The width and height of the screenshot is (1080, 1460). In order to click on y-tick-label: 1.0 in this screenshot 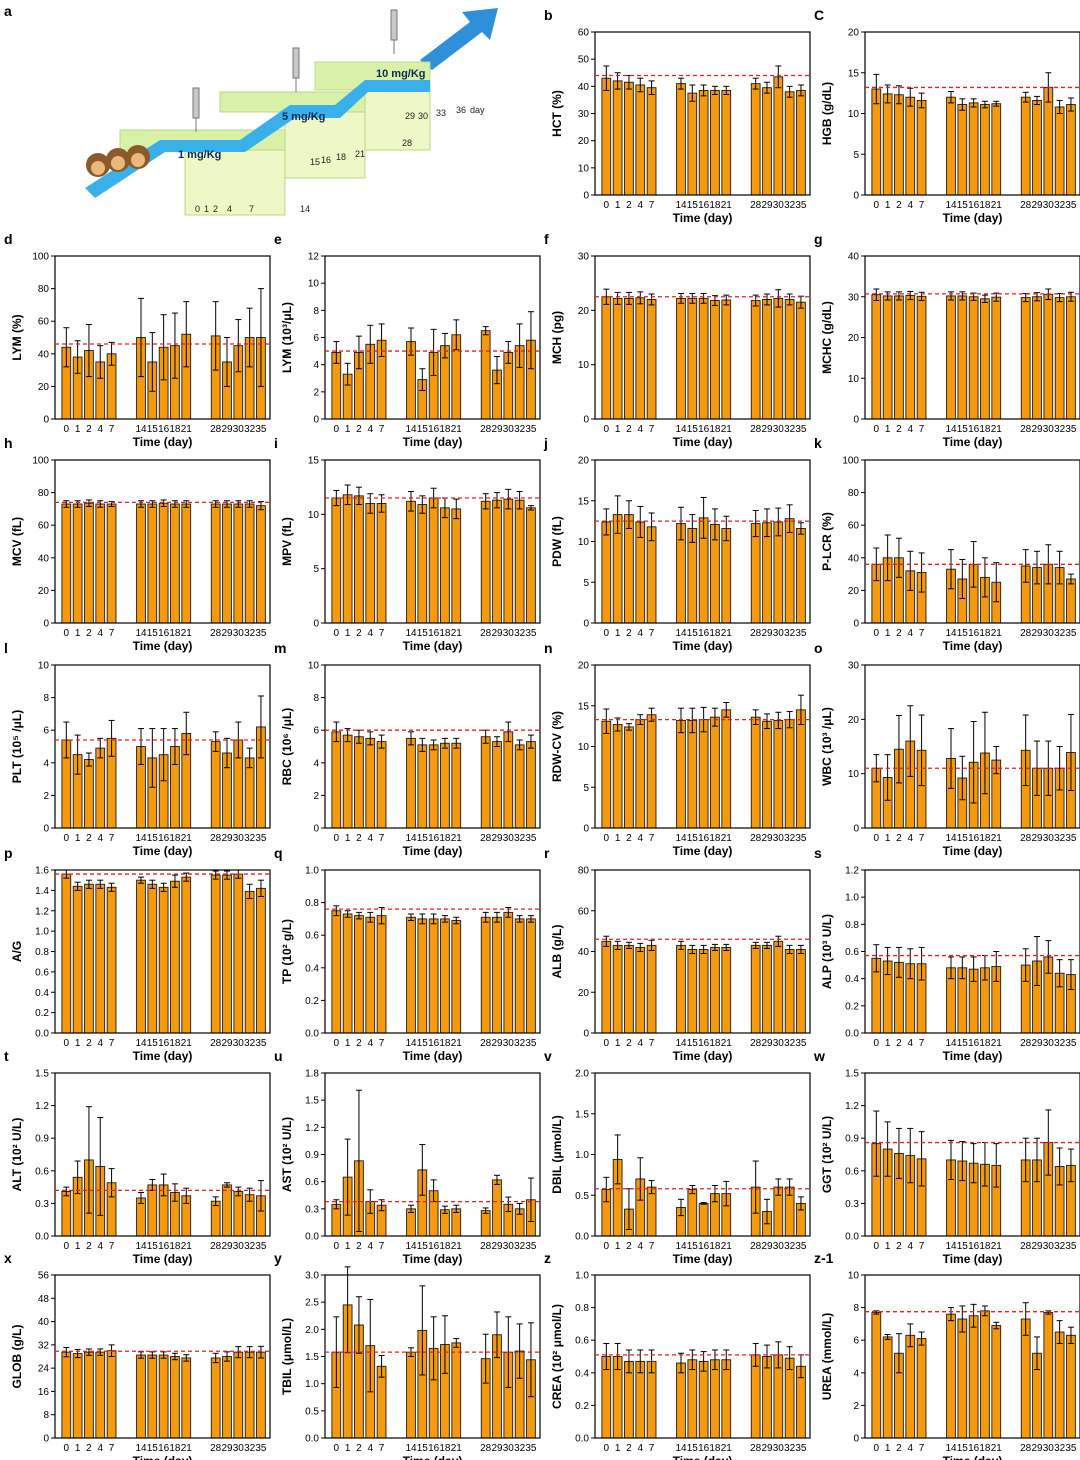, I will do `click(852, 898)`.